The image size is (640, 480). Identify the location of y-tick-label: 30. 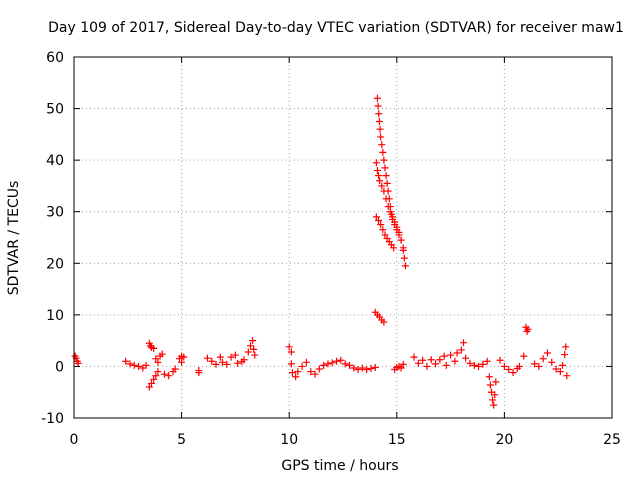
(55, 213).